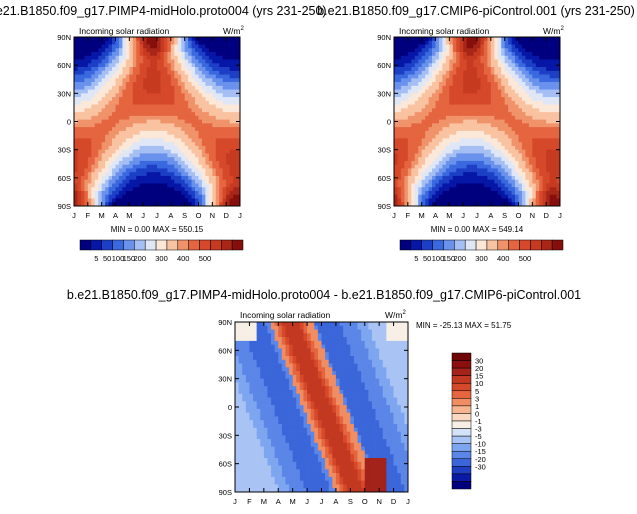  I want to click on x-tick-label: M, so click(102, 215).